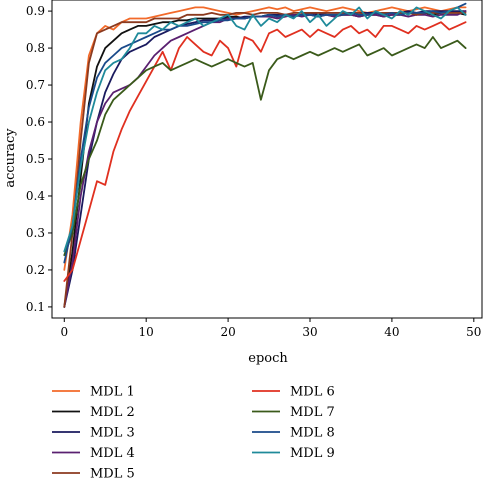 The height and width of the screenshot is (480, 484). What do you see at coordinates (227, 332) in the screenshot?
I see `x-tick-label: 20` at bounding box center [227, 332].